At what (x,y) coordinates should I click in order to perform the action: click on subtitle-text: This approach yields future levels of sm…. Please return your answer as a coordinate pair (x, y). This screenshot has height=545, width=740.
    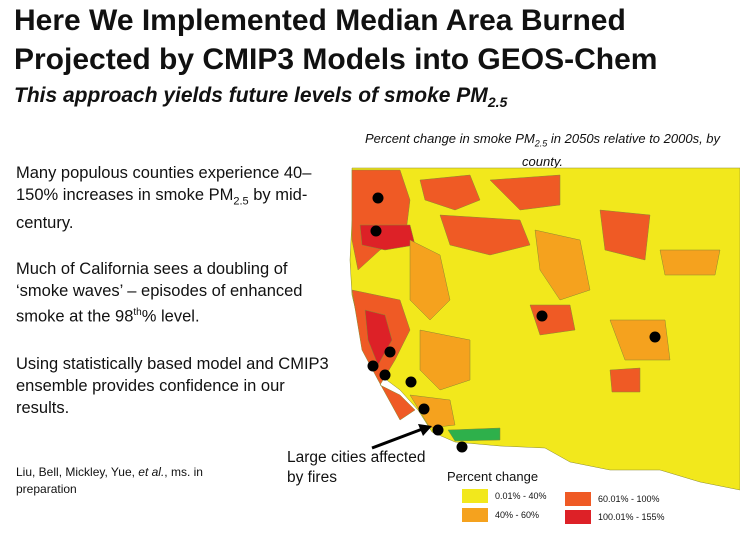
    Looking at the image, I should click on (251, 95).